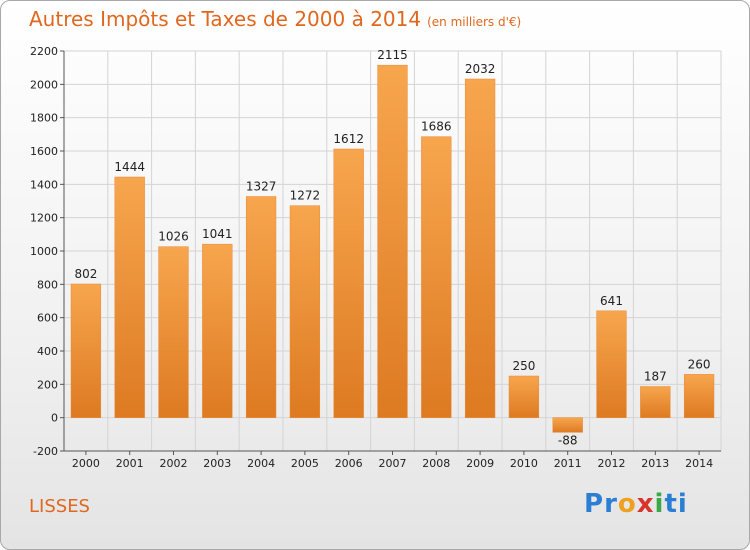 The image size is (750, 550). Describe the element at coordinates (568, 463) in the screenshot. I see `x-tick-label: 2011` at that location.